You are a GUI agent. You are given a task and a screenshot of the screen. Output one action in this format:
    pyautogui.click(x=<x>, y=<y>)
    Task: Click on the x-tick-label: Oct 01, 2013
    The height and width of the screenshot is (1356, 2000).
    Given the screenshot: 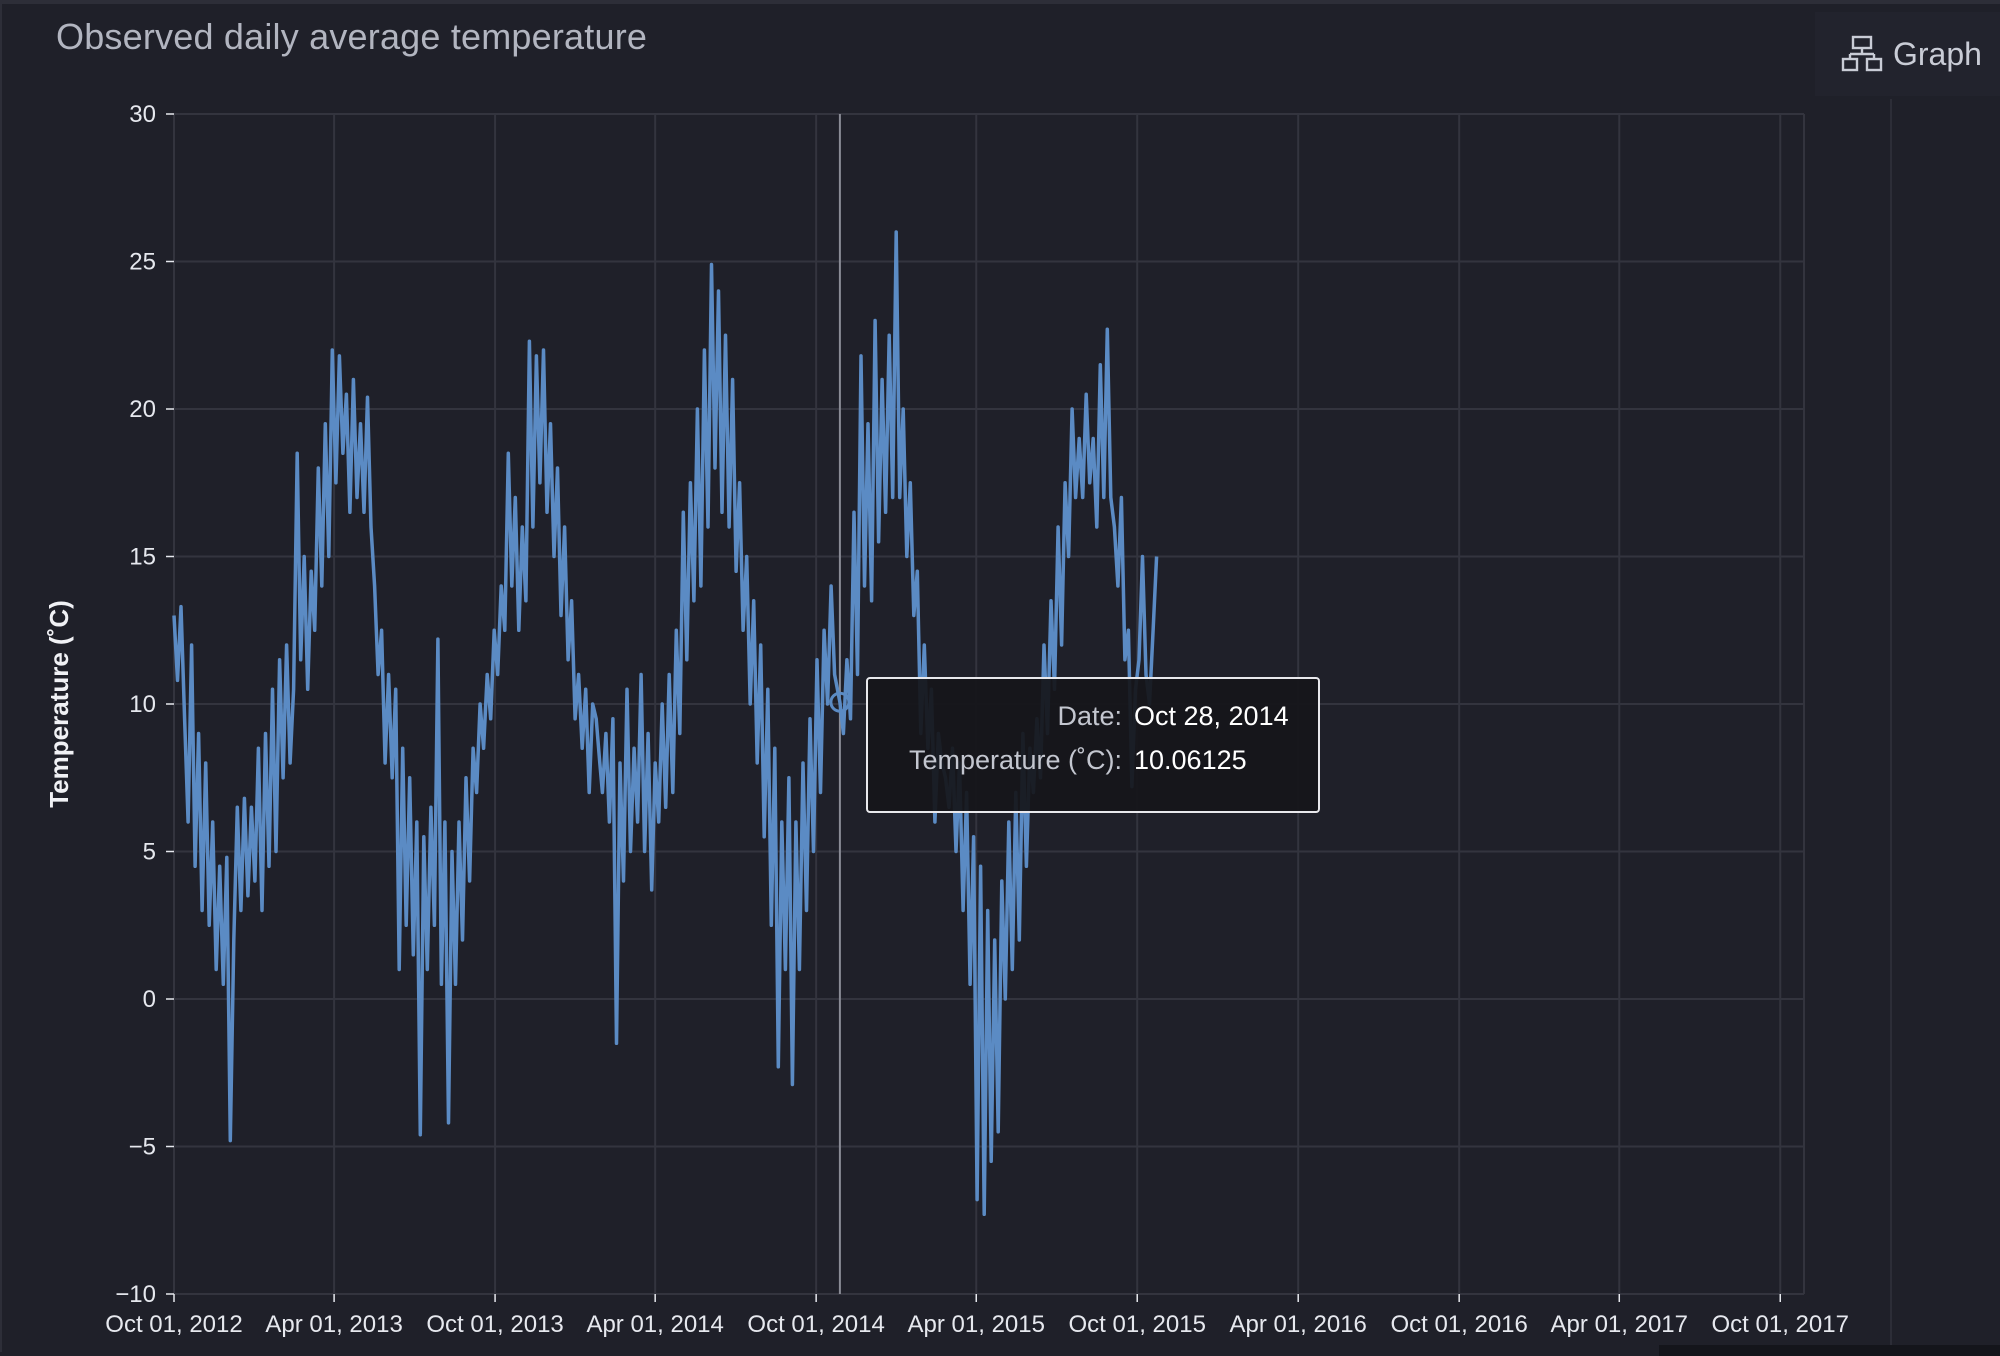 What is the action you would take?
    pyautogui.click(x=494, y=1324)
    